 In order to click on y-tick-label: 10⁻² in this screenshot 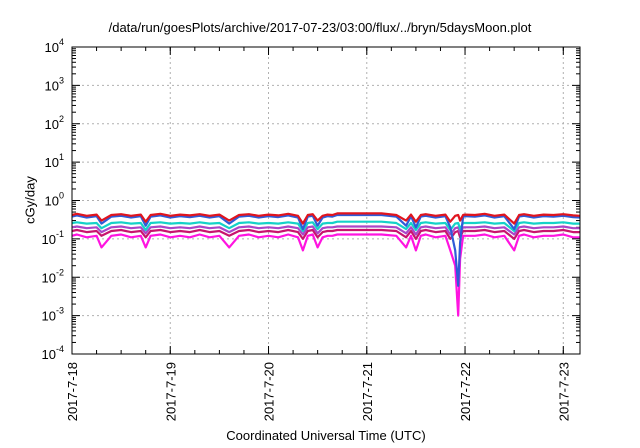, I will do `click(53, 276)`.